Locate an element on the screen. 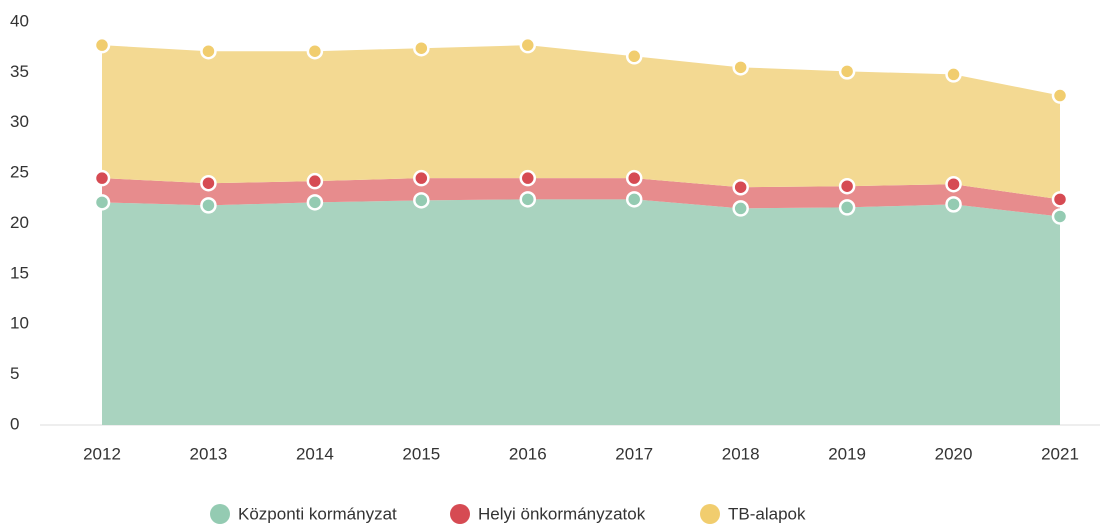  y-tick-label: 30 is located at coordinates (19, 121).